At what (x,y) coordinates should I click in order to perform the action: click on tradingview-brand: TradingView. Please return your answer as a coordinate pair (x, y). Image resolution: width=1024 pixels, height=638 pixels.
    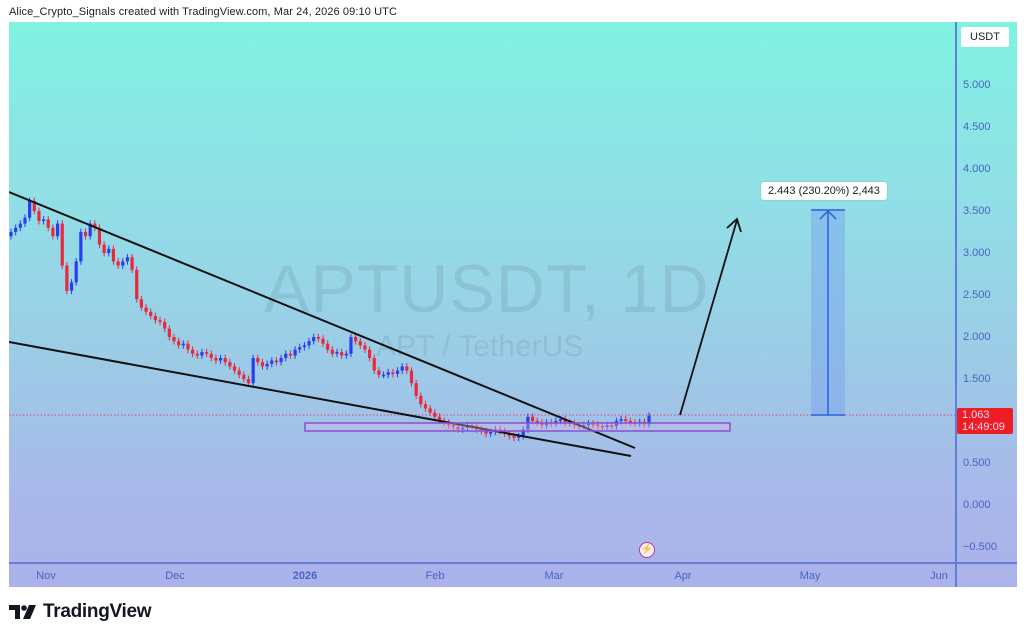
    Looking at the image, I should click on (80, 612).